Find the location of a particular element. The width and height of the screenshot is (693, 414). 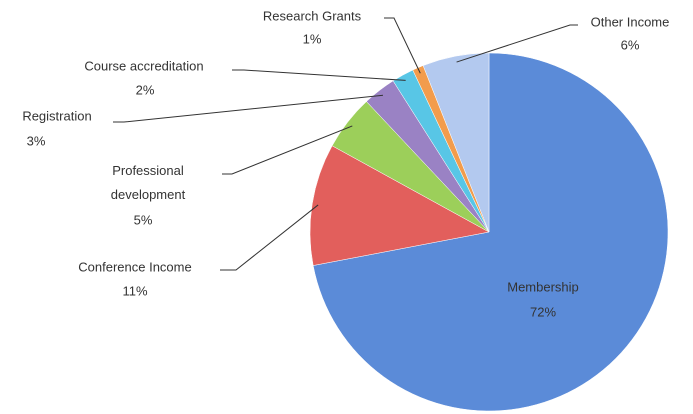

slice-label: Course accreditation is located at coordinates (143, 65).